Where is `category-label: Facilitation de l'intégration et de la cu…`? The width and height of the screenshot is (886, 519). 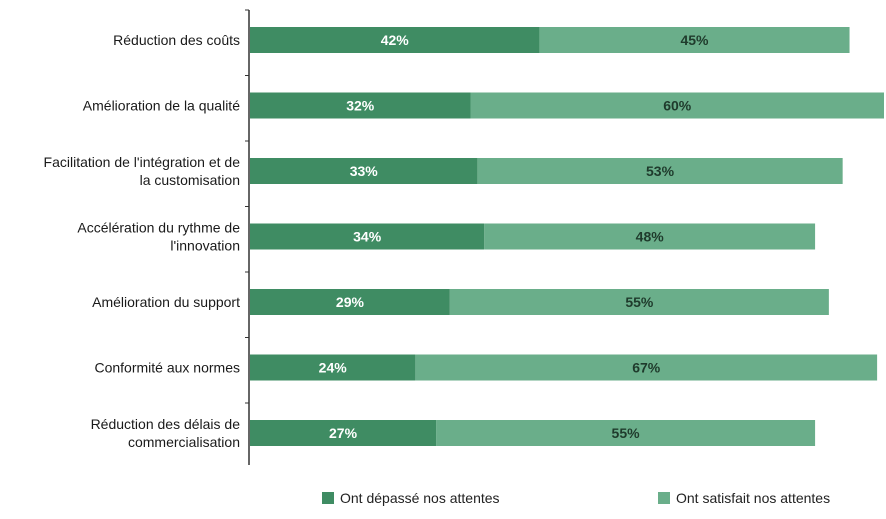 category-label: Facilitation de l'intégration et de la cu… is located at coordinates (142, 171).